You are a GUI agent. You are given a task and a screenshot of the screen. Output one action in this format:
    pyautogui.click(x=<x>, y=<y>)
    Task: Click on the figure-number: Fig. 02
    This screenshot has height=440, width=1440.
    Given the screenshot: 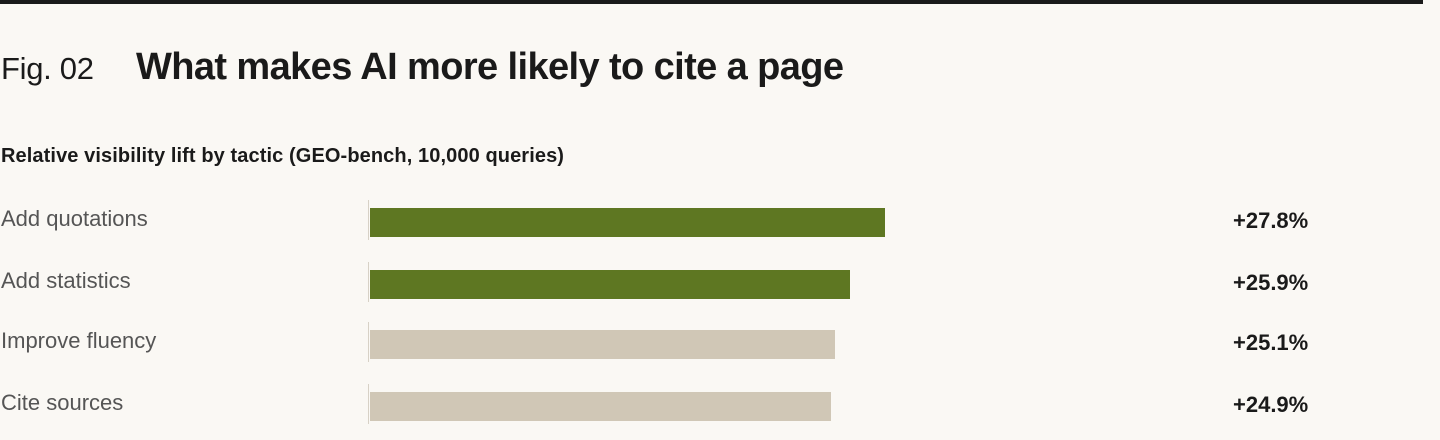 What is the action you would take?
    pyautogui.click(x=47, y=68)
    